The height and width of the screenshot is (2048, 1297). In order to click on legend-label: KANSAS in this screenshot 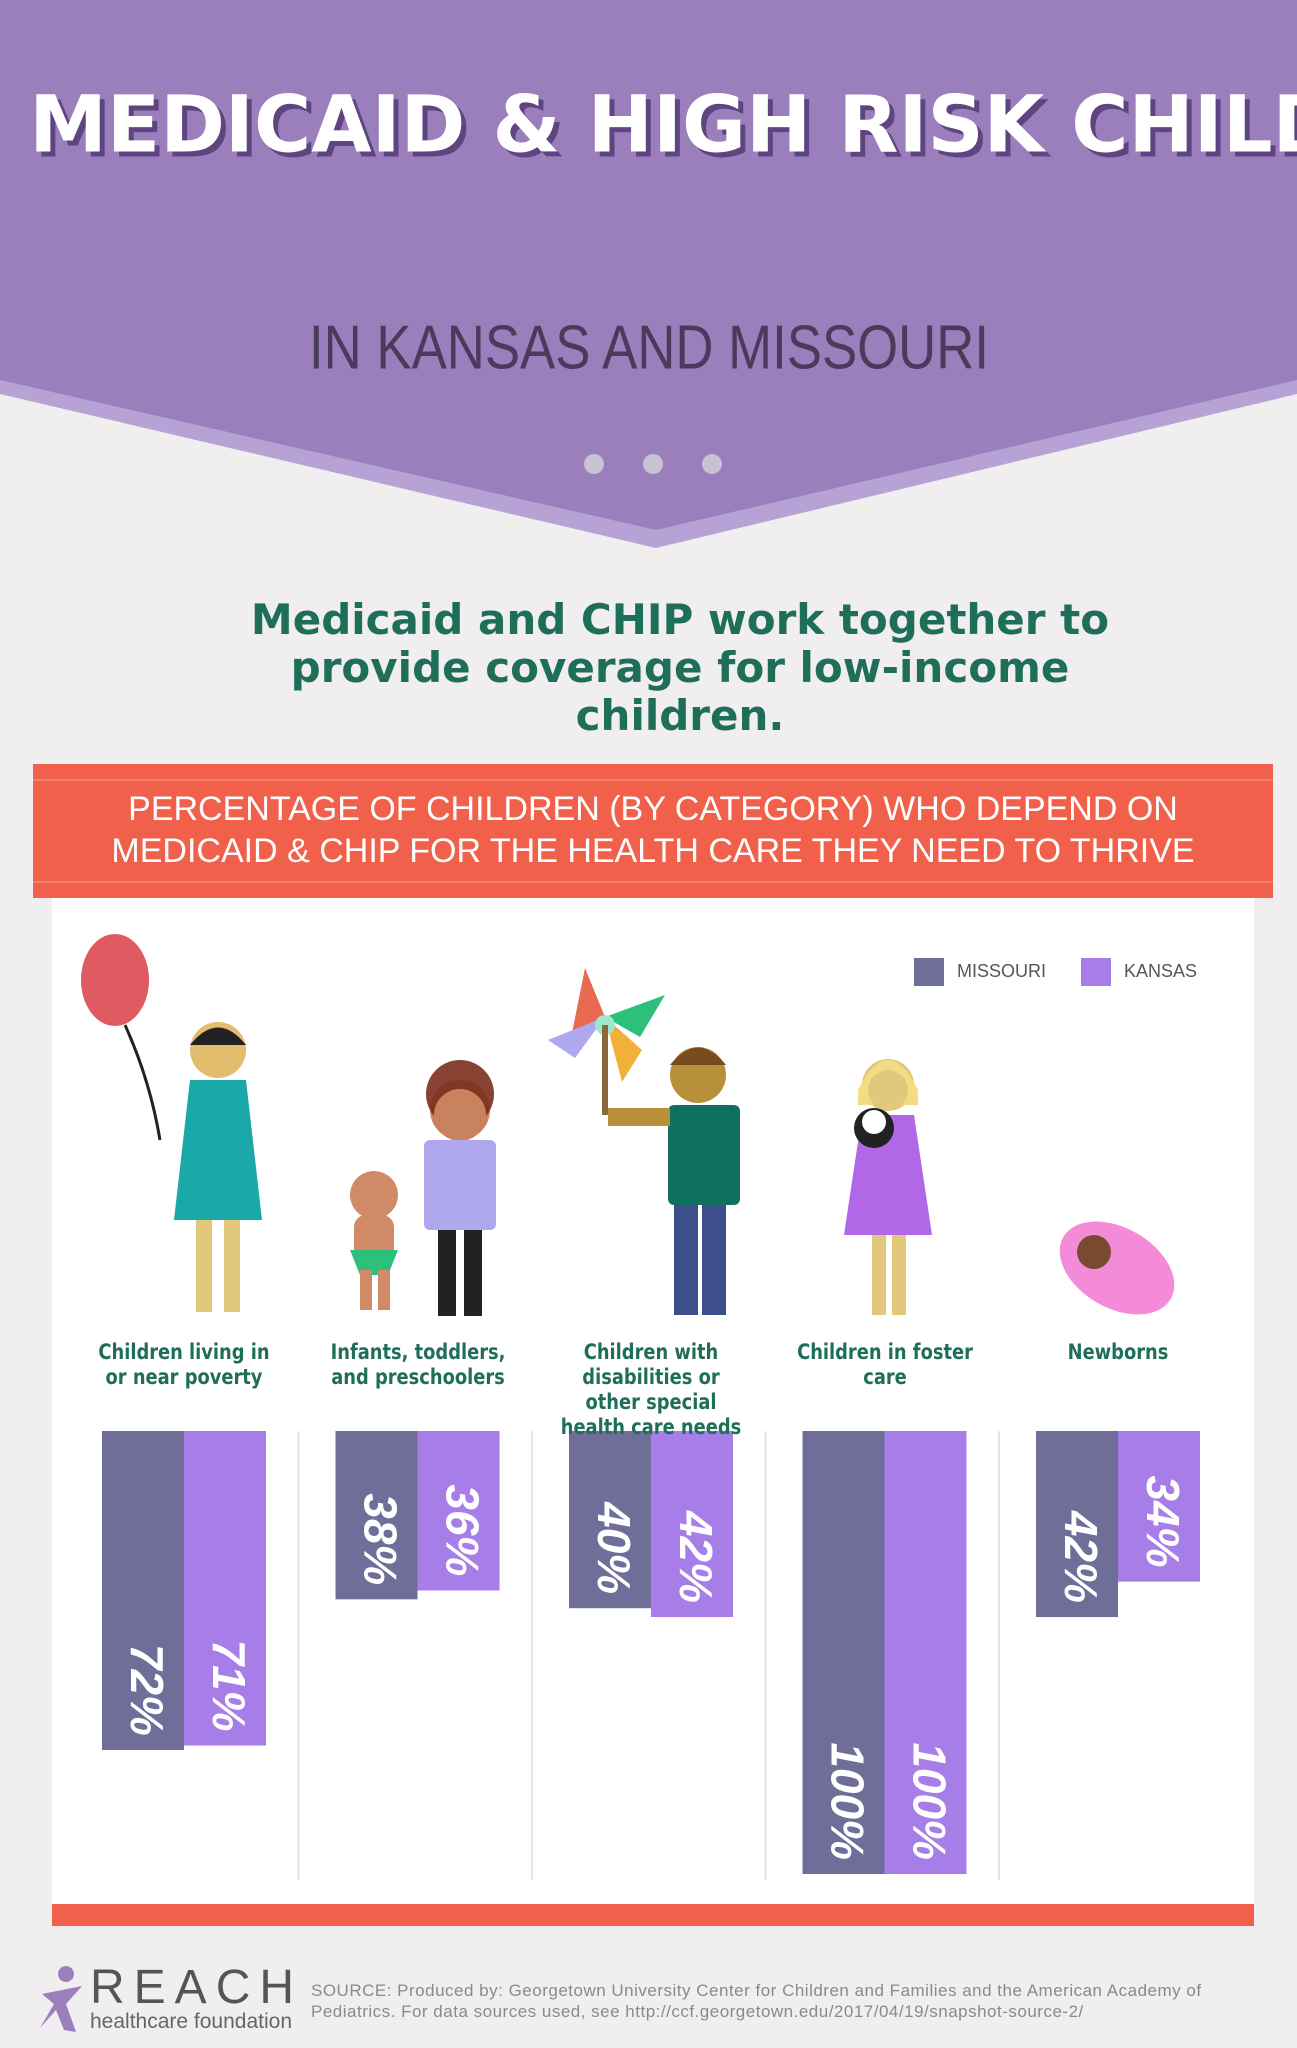, I will do `click(1160, 971)`.